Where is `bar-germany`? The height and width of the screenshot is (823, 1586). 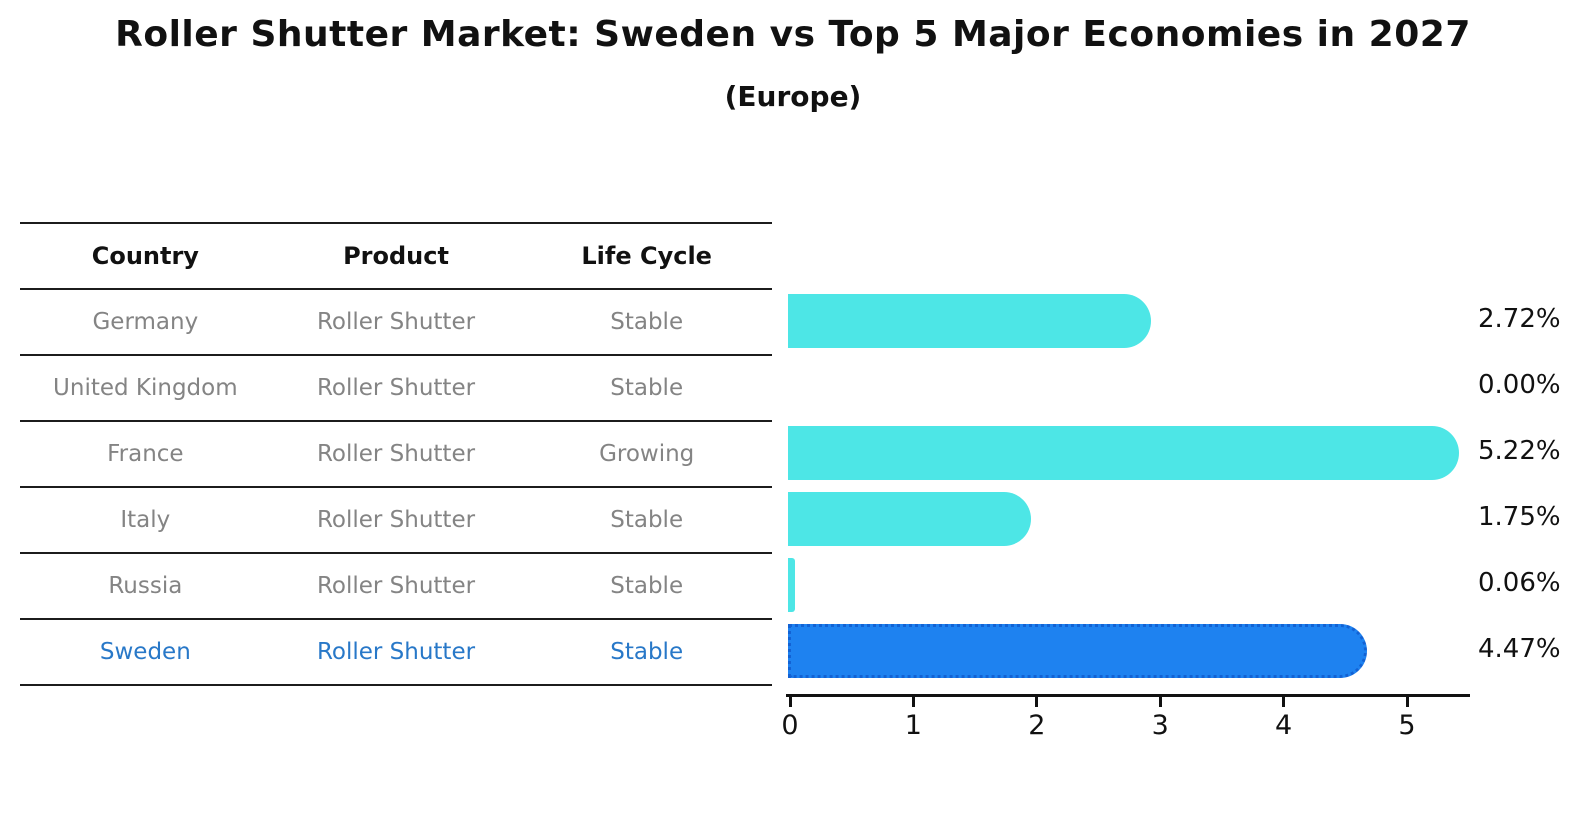
bar-germany is located at coordinates (969, 321).